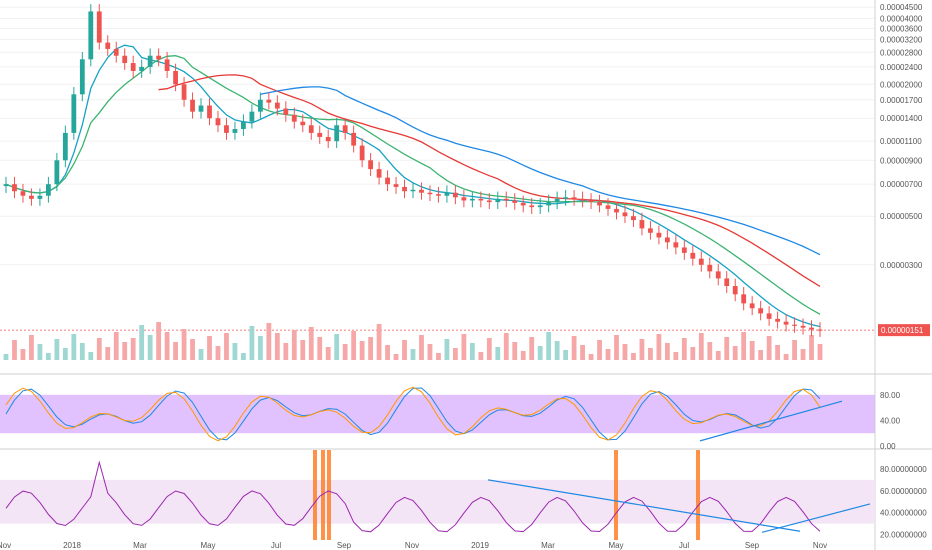  I want to click on stochastic-tick-label: 0.00, so click(888, 446).